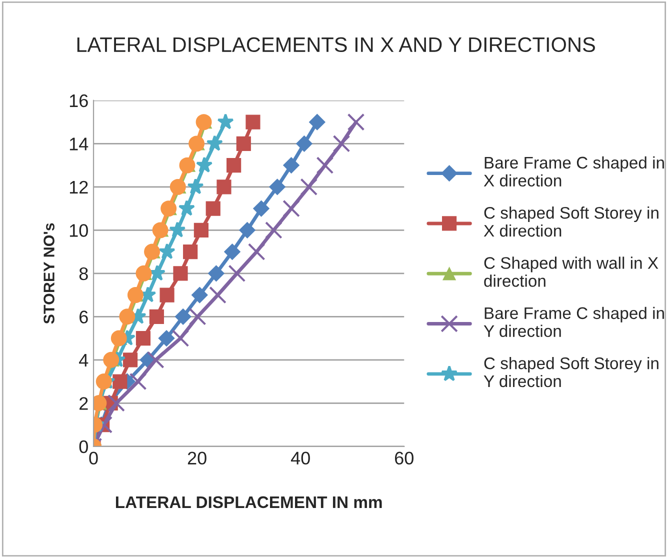 Image resolution: width=668 pixels, height=558 pixels. What do you see at coordinates (300, 458) in the screenshot?
I see `x-tick-label: 40` at bounding box center [300, 458].